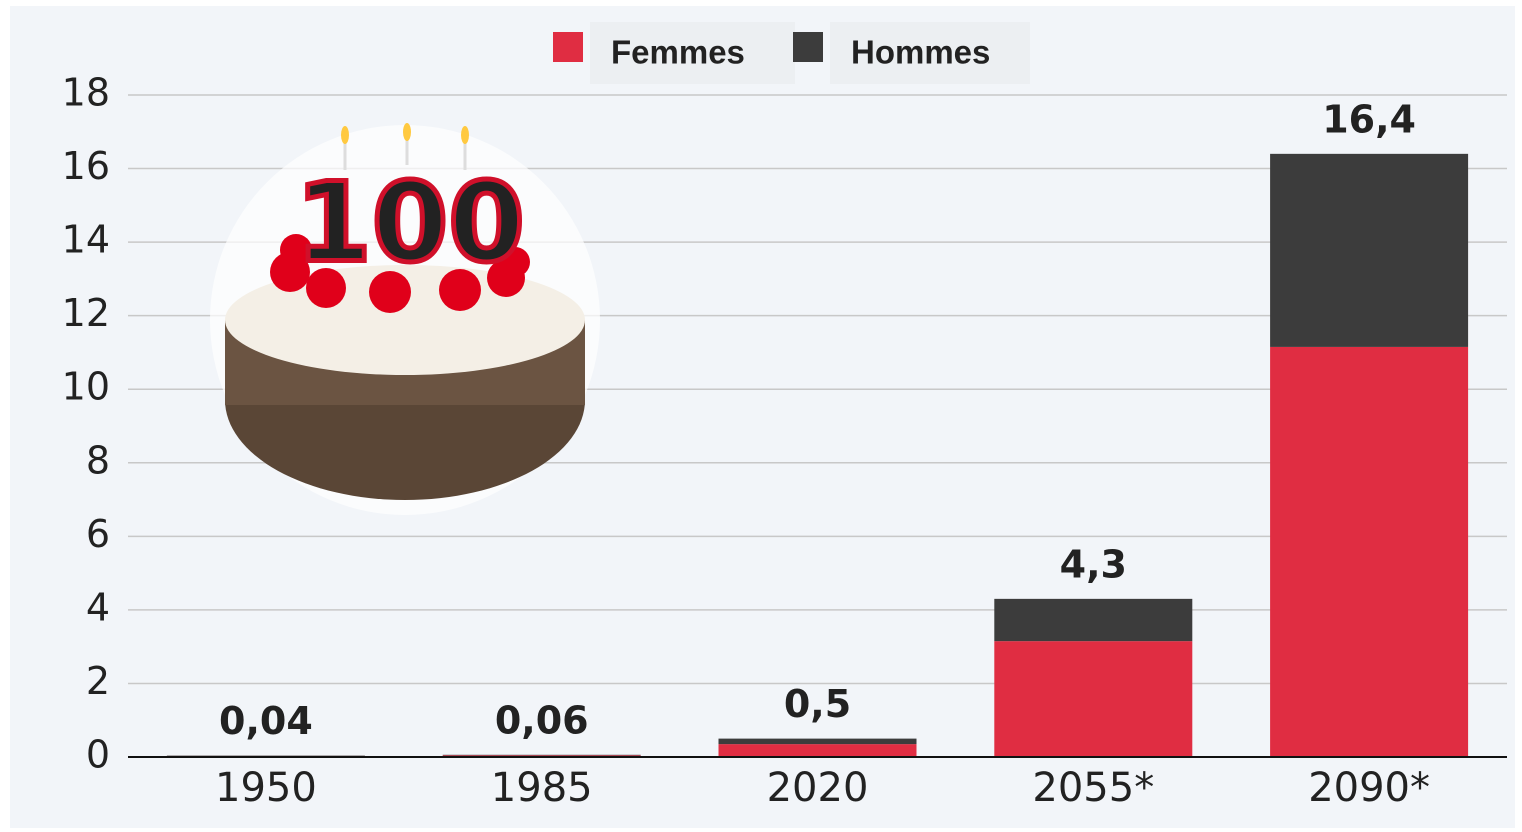  Describe the element at coordinates (410, 222) in the screenshot. I see `svg-text: 100` at that location.